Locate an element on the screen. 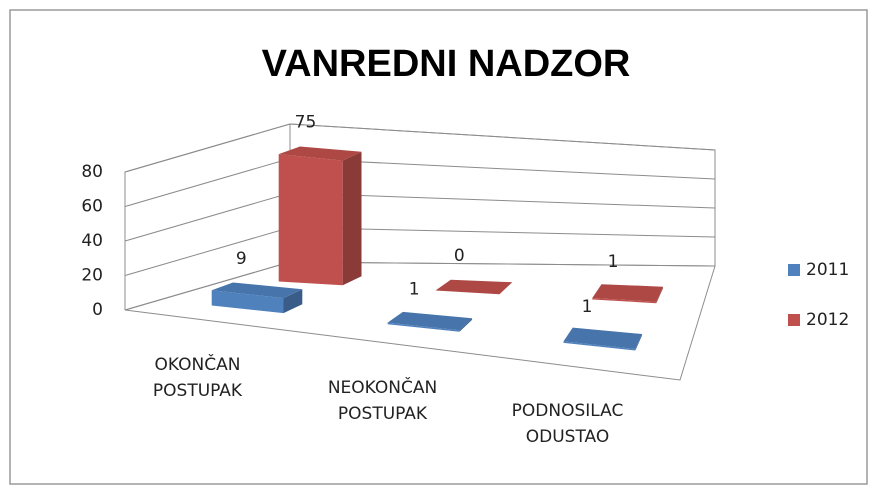  y-tick-label: 20 is located at coordinates (92, 276).